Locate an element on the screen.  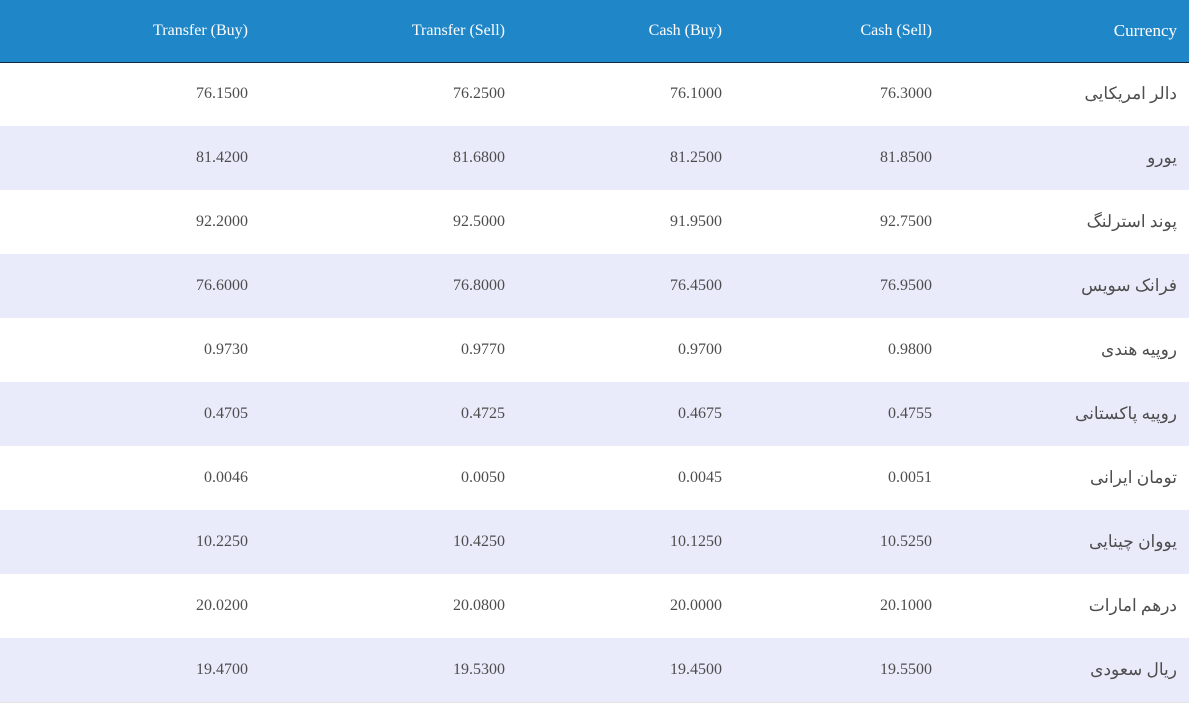
table-row: 20.0200 20.0800 20.0000 20.1000 درهم امارات is located at coordinates (594, 606).